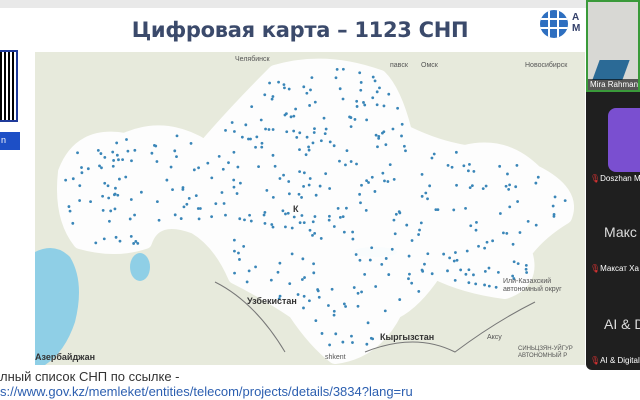 The width and height of the screenshot is (640, 400). What do you see at coordinates (335, 357) in the screenshot?
I see `label-tashkent: shkent` at bounding box center [335, 357].